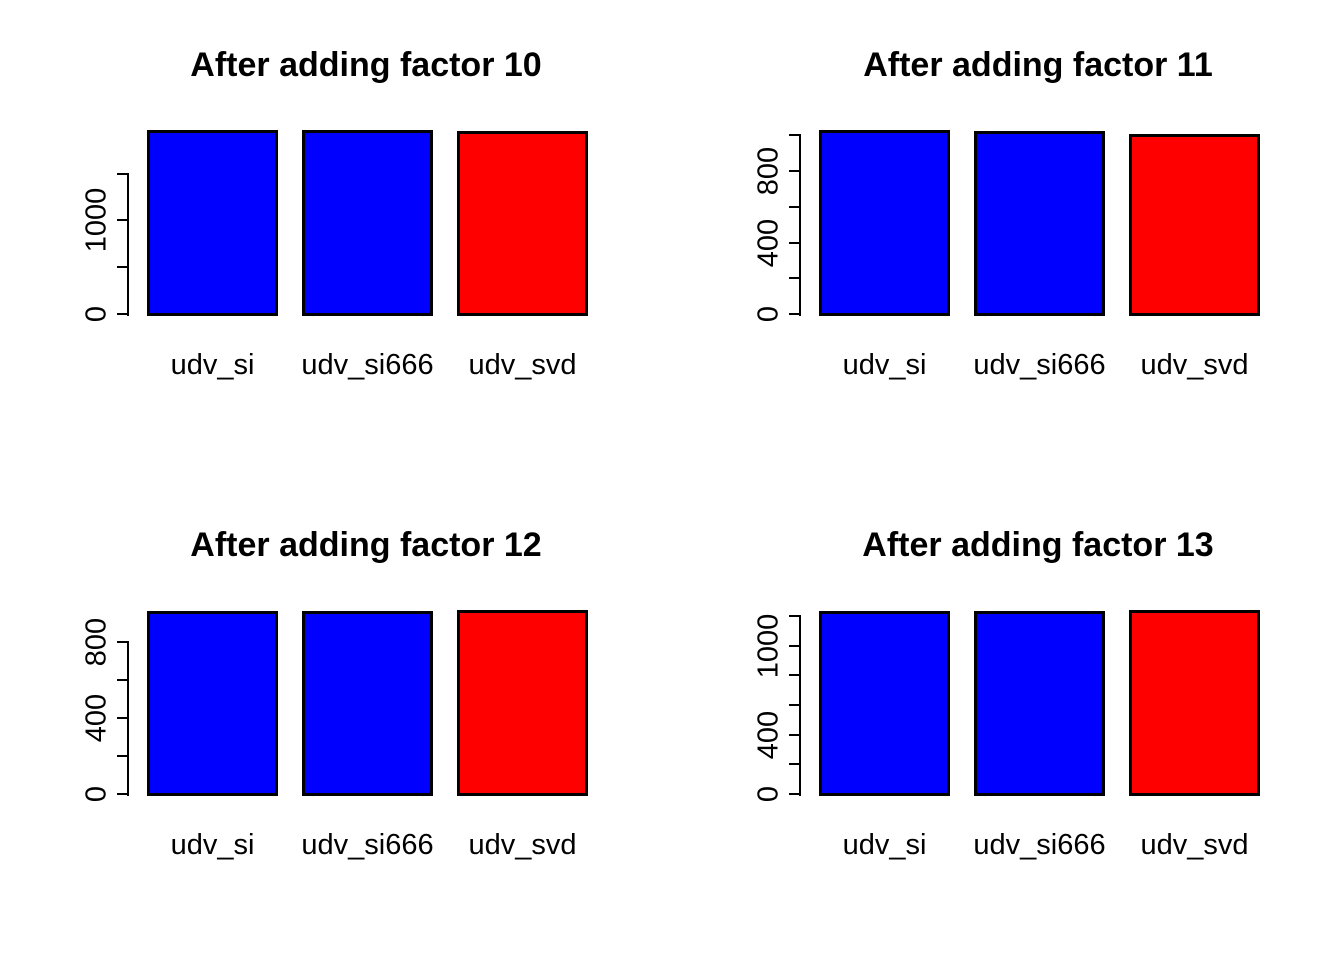 The image size is (1344, 960). What do you see at coordinates (1038, 545) in the screenshot?
I see `panel-title: After adding factor 13` at bounding box center [1038, 545].